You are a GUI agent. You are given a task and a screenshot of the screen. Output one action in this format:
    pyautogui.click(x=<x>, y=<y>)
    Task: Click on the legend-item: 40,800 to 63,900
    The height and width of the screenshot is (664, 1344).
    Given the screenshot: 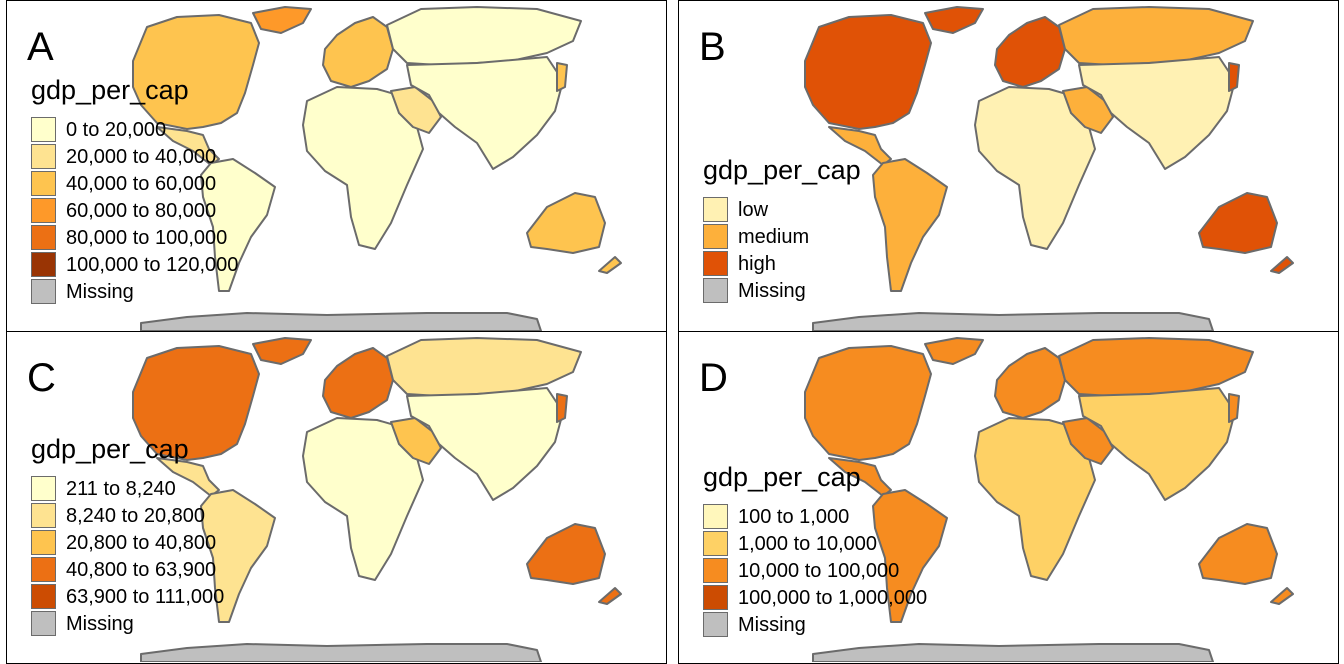 What is the action you would take?
    pyautogui.click(x=127, y=569)
    